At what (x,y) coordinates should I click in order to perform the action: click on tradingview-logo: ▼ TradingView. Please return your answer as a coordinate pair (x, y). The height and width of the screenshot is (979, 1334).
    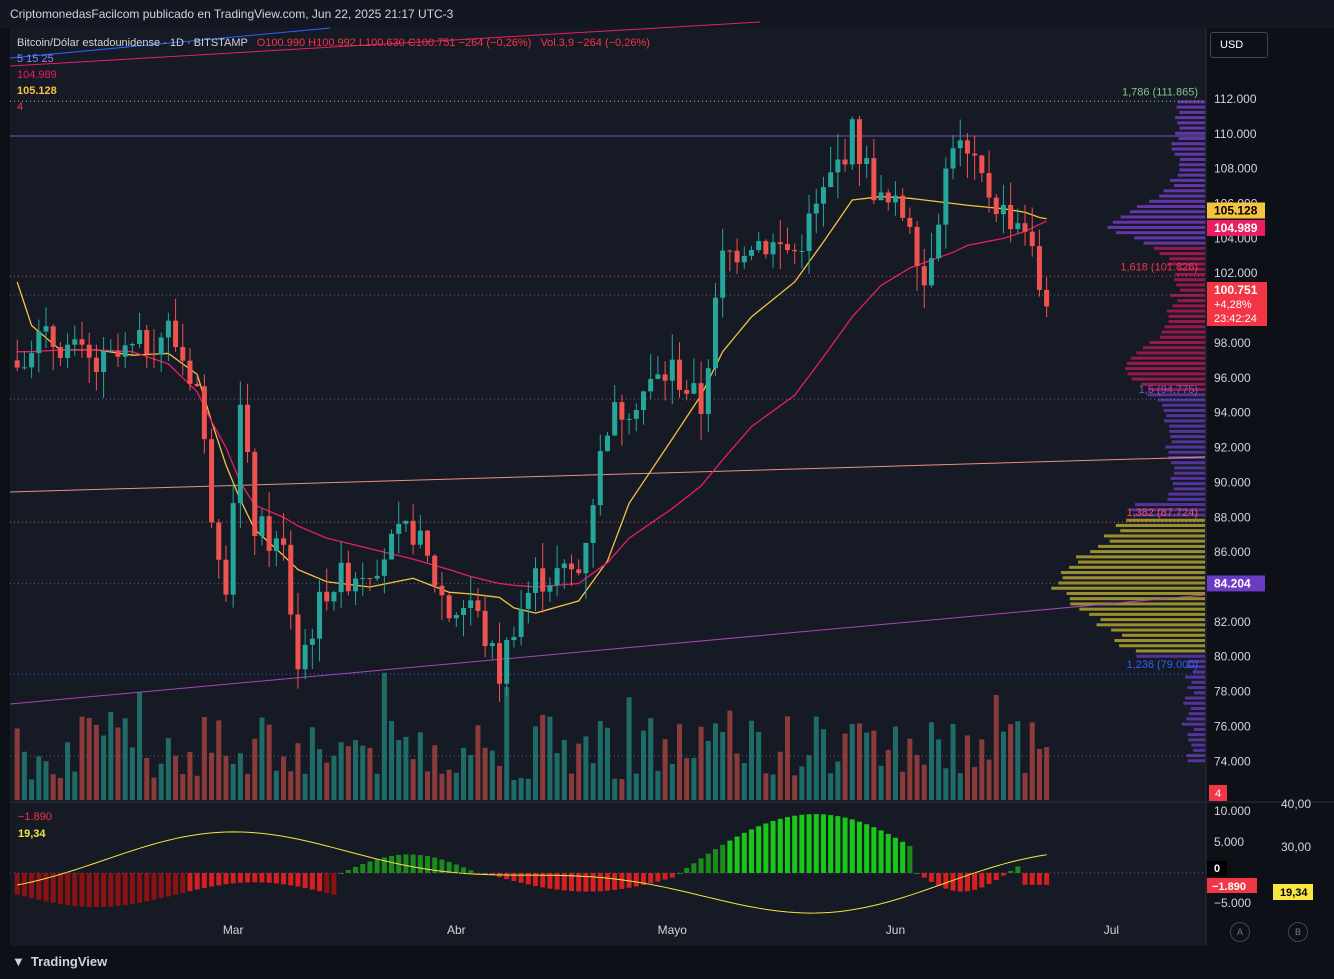
    Looking at the image, I should click on (59, 961).